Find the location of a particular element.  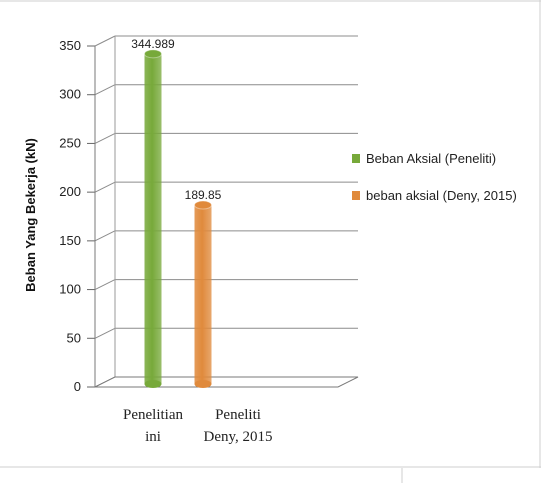

floor is located at coordinates (226, 382).